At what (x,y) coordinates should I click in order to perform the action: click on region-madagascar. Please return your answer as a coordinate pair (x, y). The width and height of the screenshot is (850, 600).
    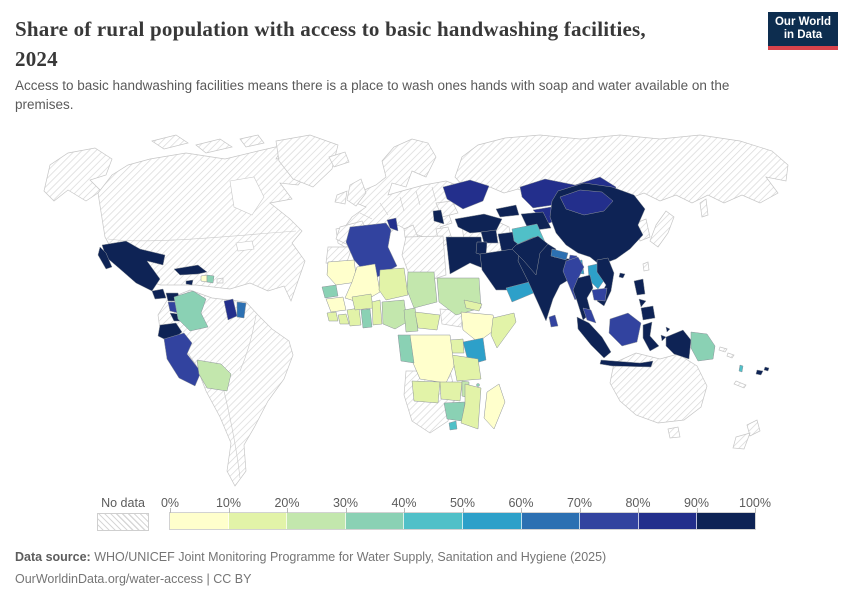
    Looking at the image, I should click on (494, 406).